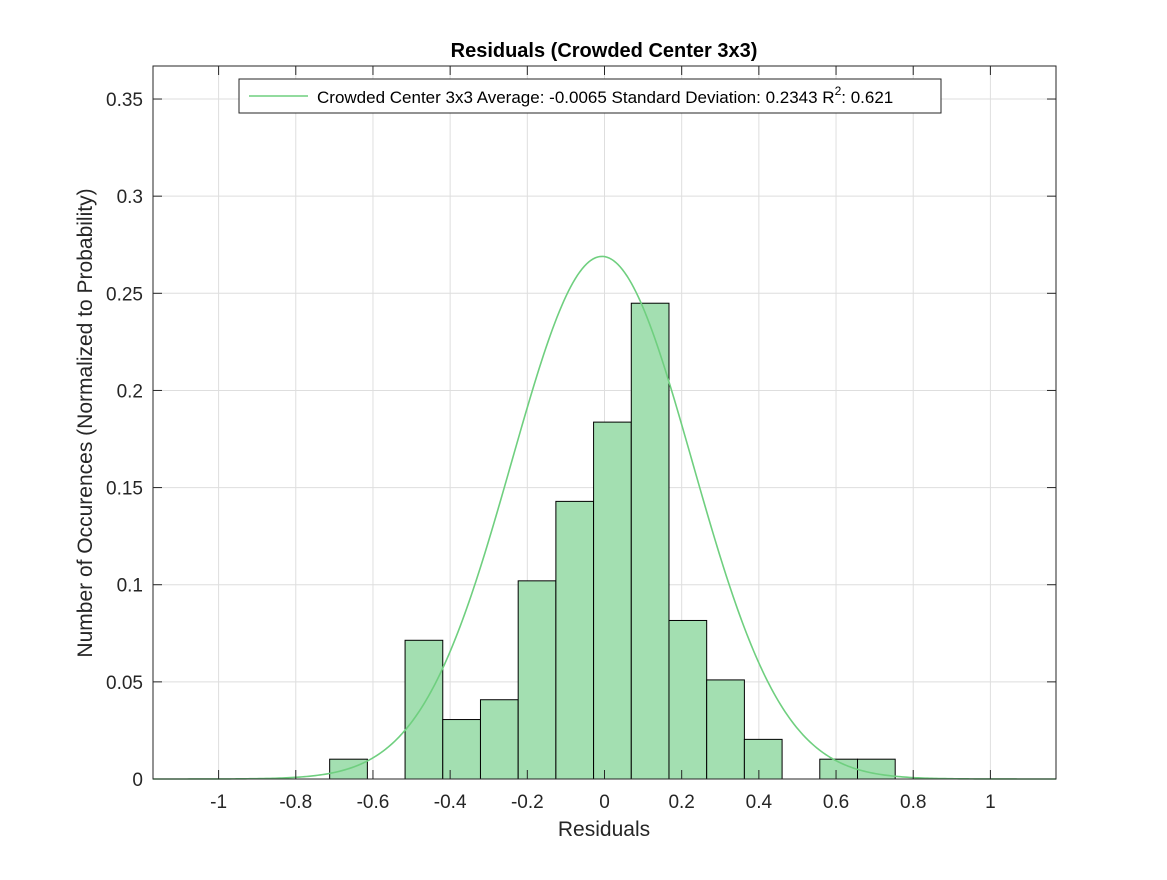 The image size is (1167, 880). I want to click on x-tick-label: 0.4, so click(759, 802).